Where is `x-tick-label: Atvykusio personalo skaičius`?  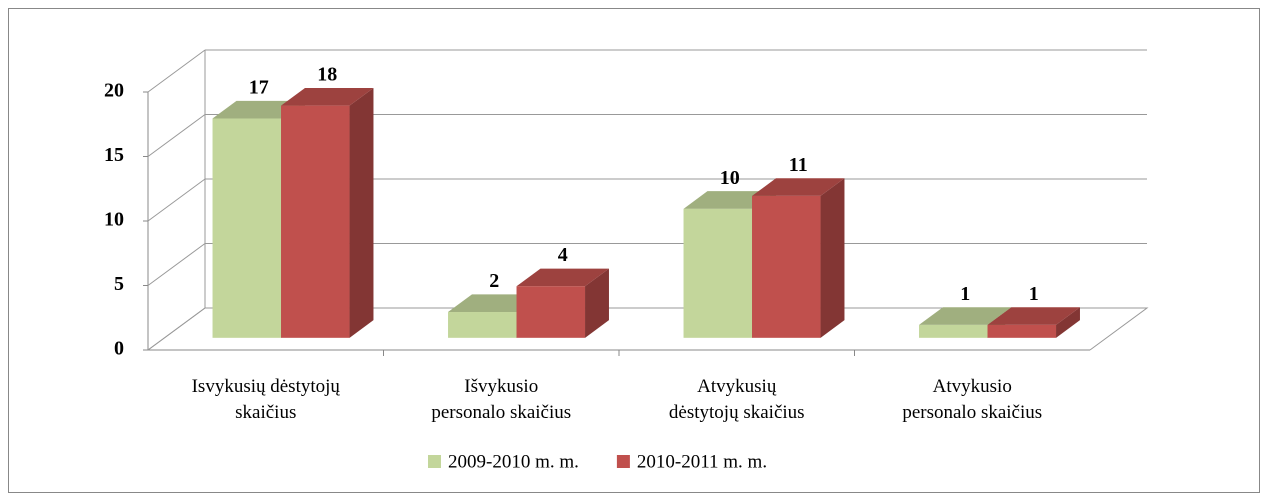 x-tick-label: Atvykusio personalo skaičius is located at coordinates (972, 399).